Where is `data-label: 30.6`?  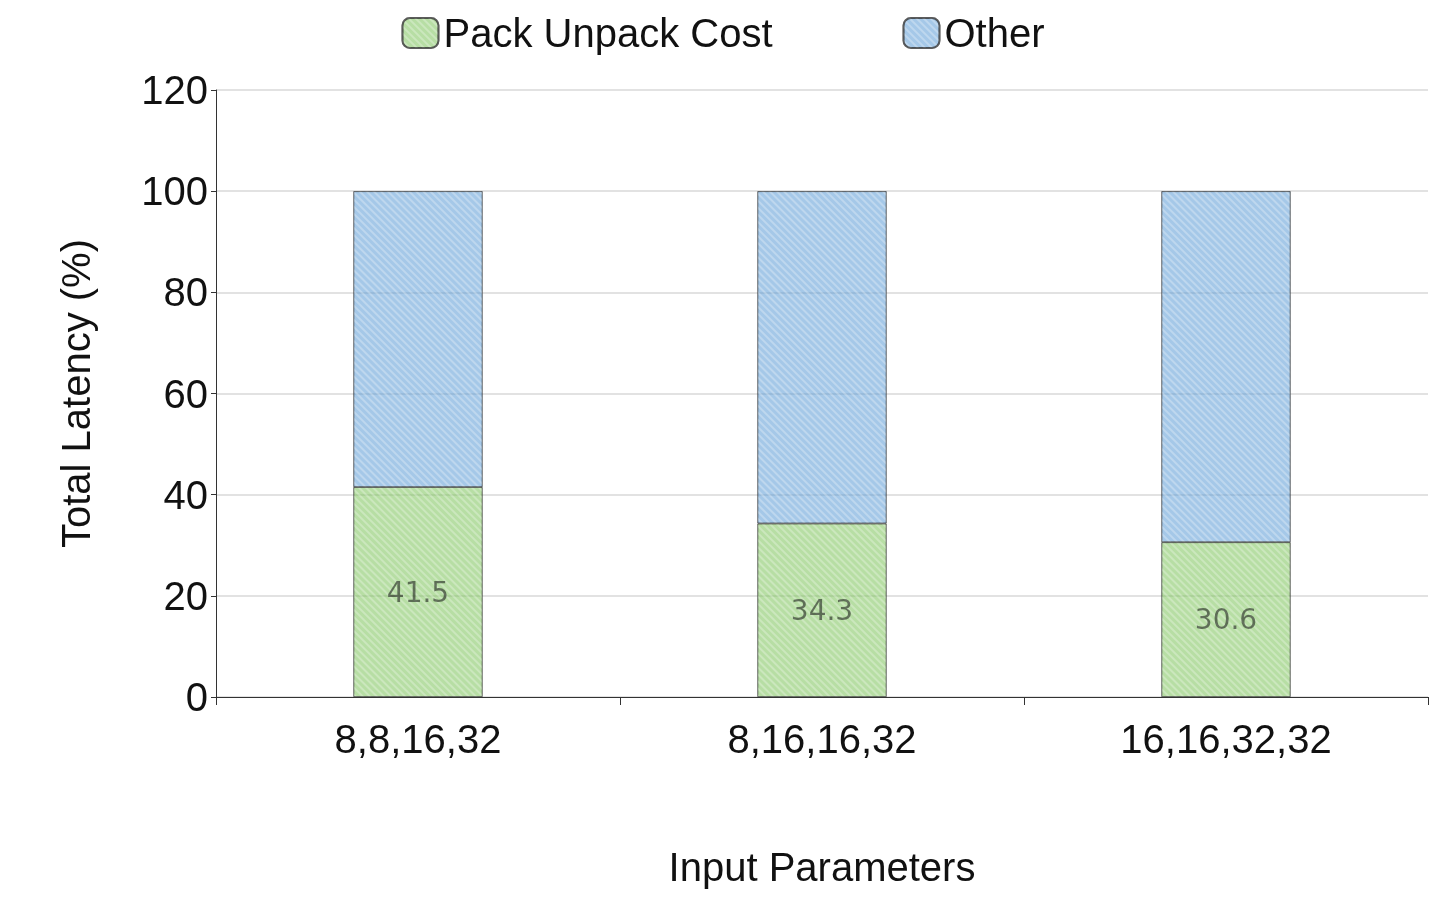
data-label: 30.6 is located at coordinates (1226, 620).